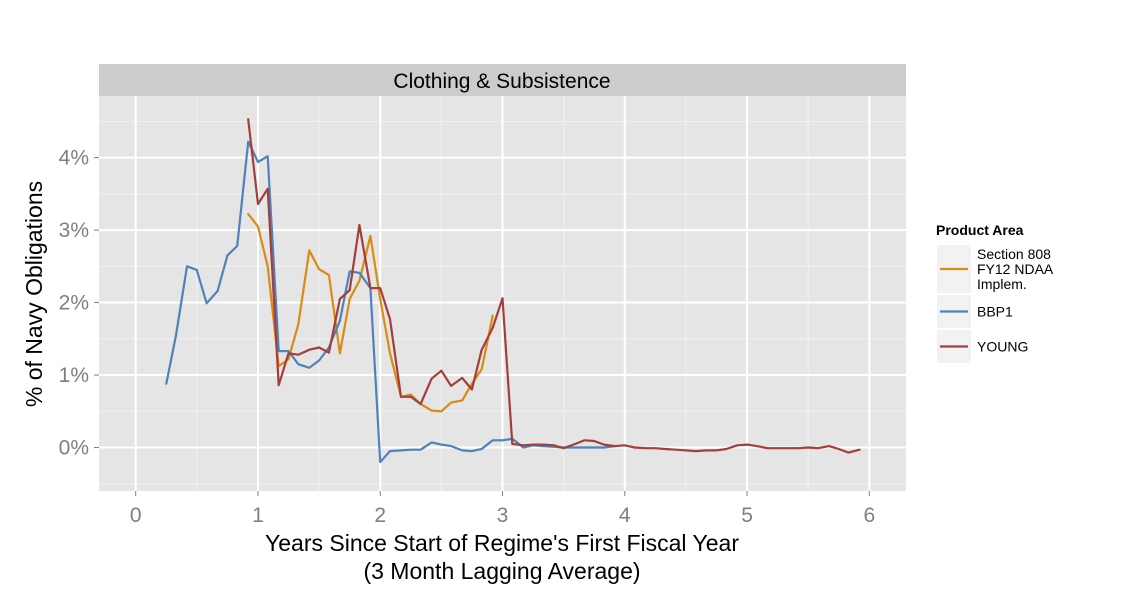 The image size is (1125, 605). Describe the element at coordinates (258, 515) in the screenshot. I see `x-tick-label: 1` at that location.